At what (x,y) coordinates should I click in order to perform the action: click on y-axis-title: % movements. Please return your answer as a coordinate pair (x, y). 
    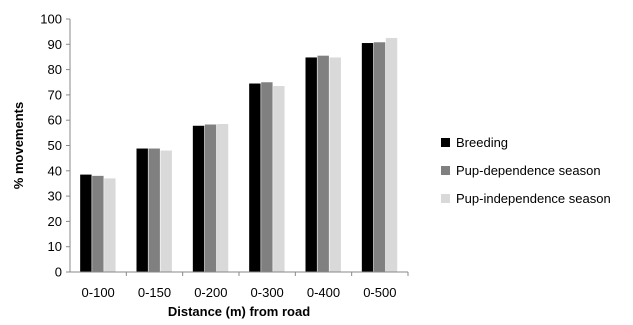
    Looking at the image, I should click on (18, 145).